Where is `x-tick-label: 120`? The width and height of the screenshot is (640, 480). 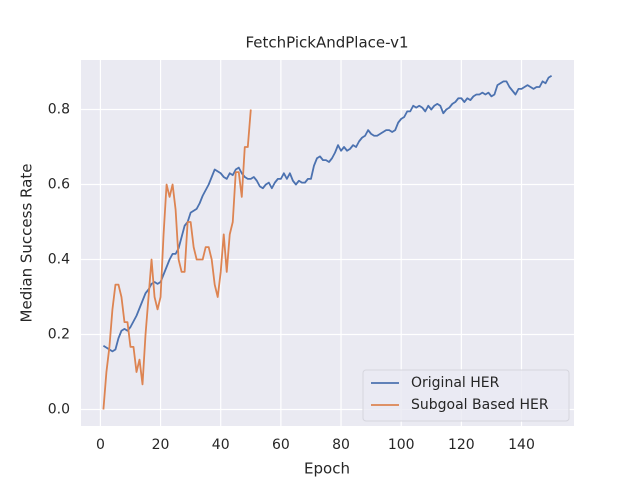 x-tick-label: 120 is located at coordinates (461, 445).